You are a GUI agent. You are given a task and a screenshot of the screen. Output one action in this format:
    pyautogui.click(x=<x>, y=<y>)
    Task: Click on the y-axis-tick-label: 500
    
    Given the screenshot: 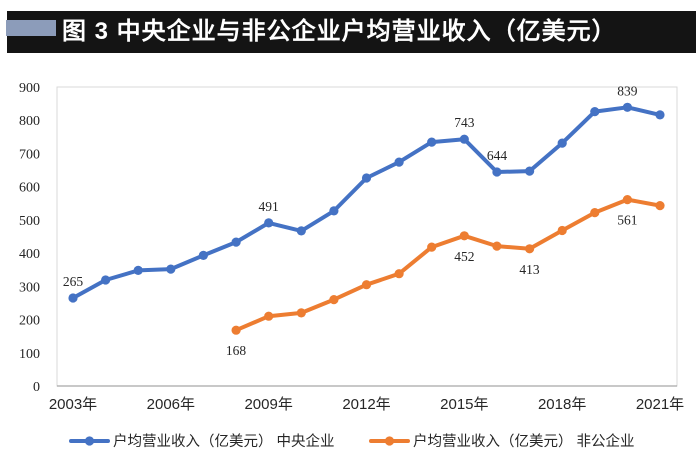 What is the action you would take?
    pyautogui.click(x=29, y=221)
    